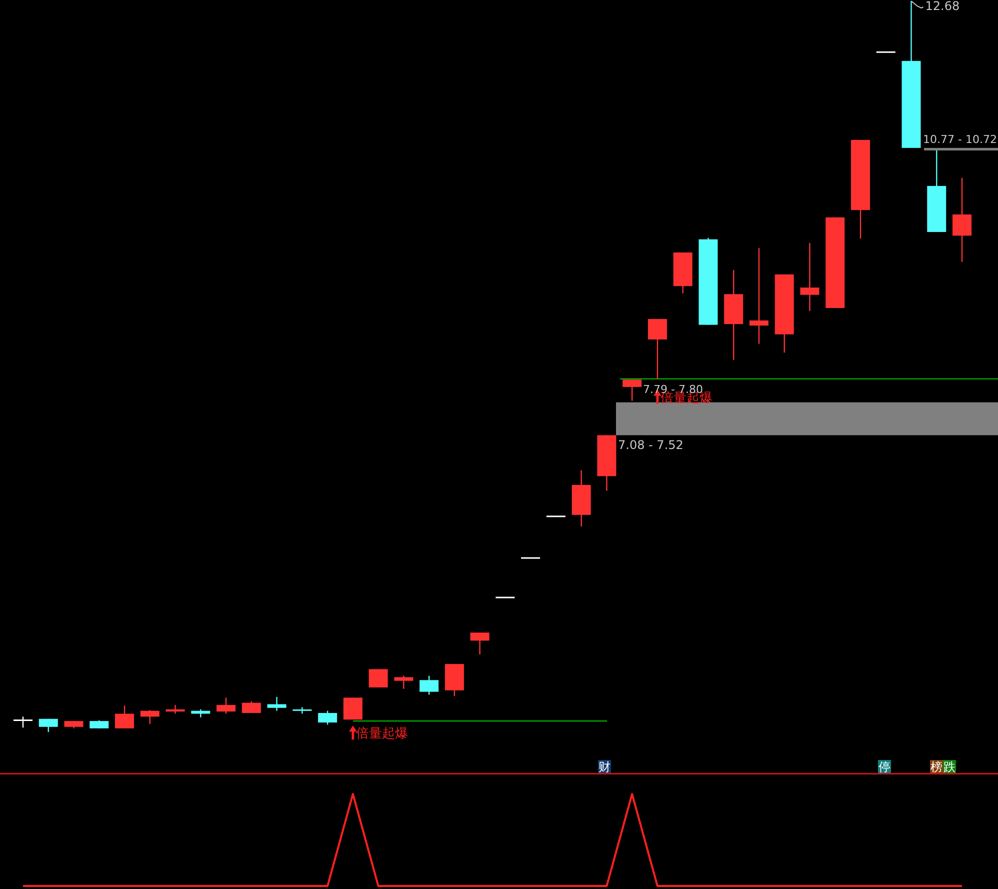 This screenshot has height=889, width=998. Describe the element at coordinates (936, 767) in the screenshot. I see `text: 榜` at that location.